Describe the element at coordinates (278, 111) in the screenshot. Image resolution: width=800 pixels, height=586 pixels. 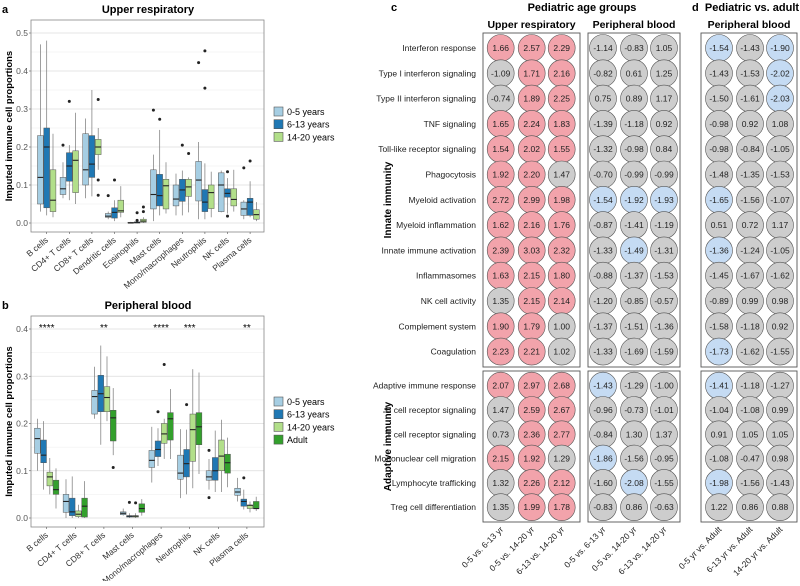
I see `legend-swatch` at that location.